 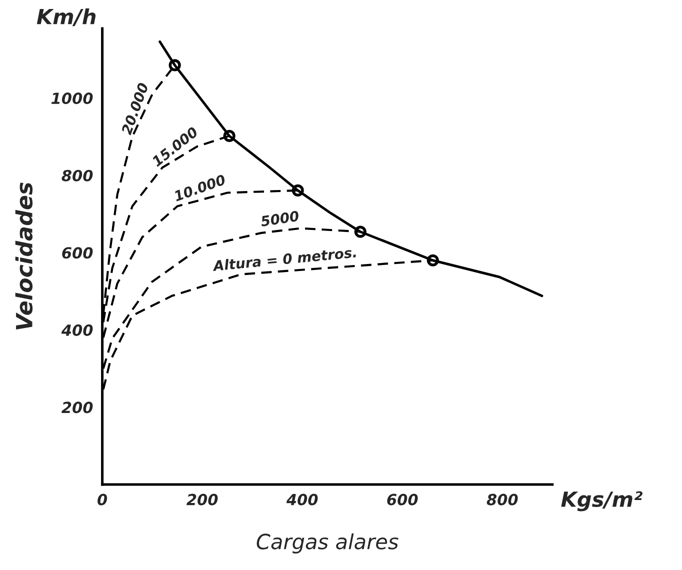 What do you see at coordinates (24, 256) in the screenshot?
I see `y-axis-title: Velocidades` at bounding box center [24, 256].